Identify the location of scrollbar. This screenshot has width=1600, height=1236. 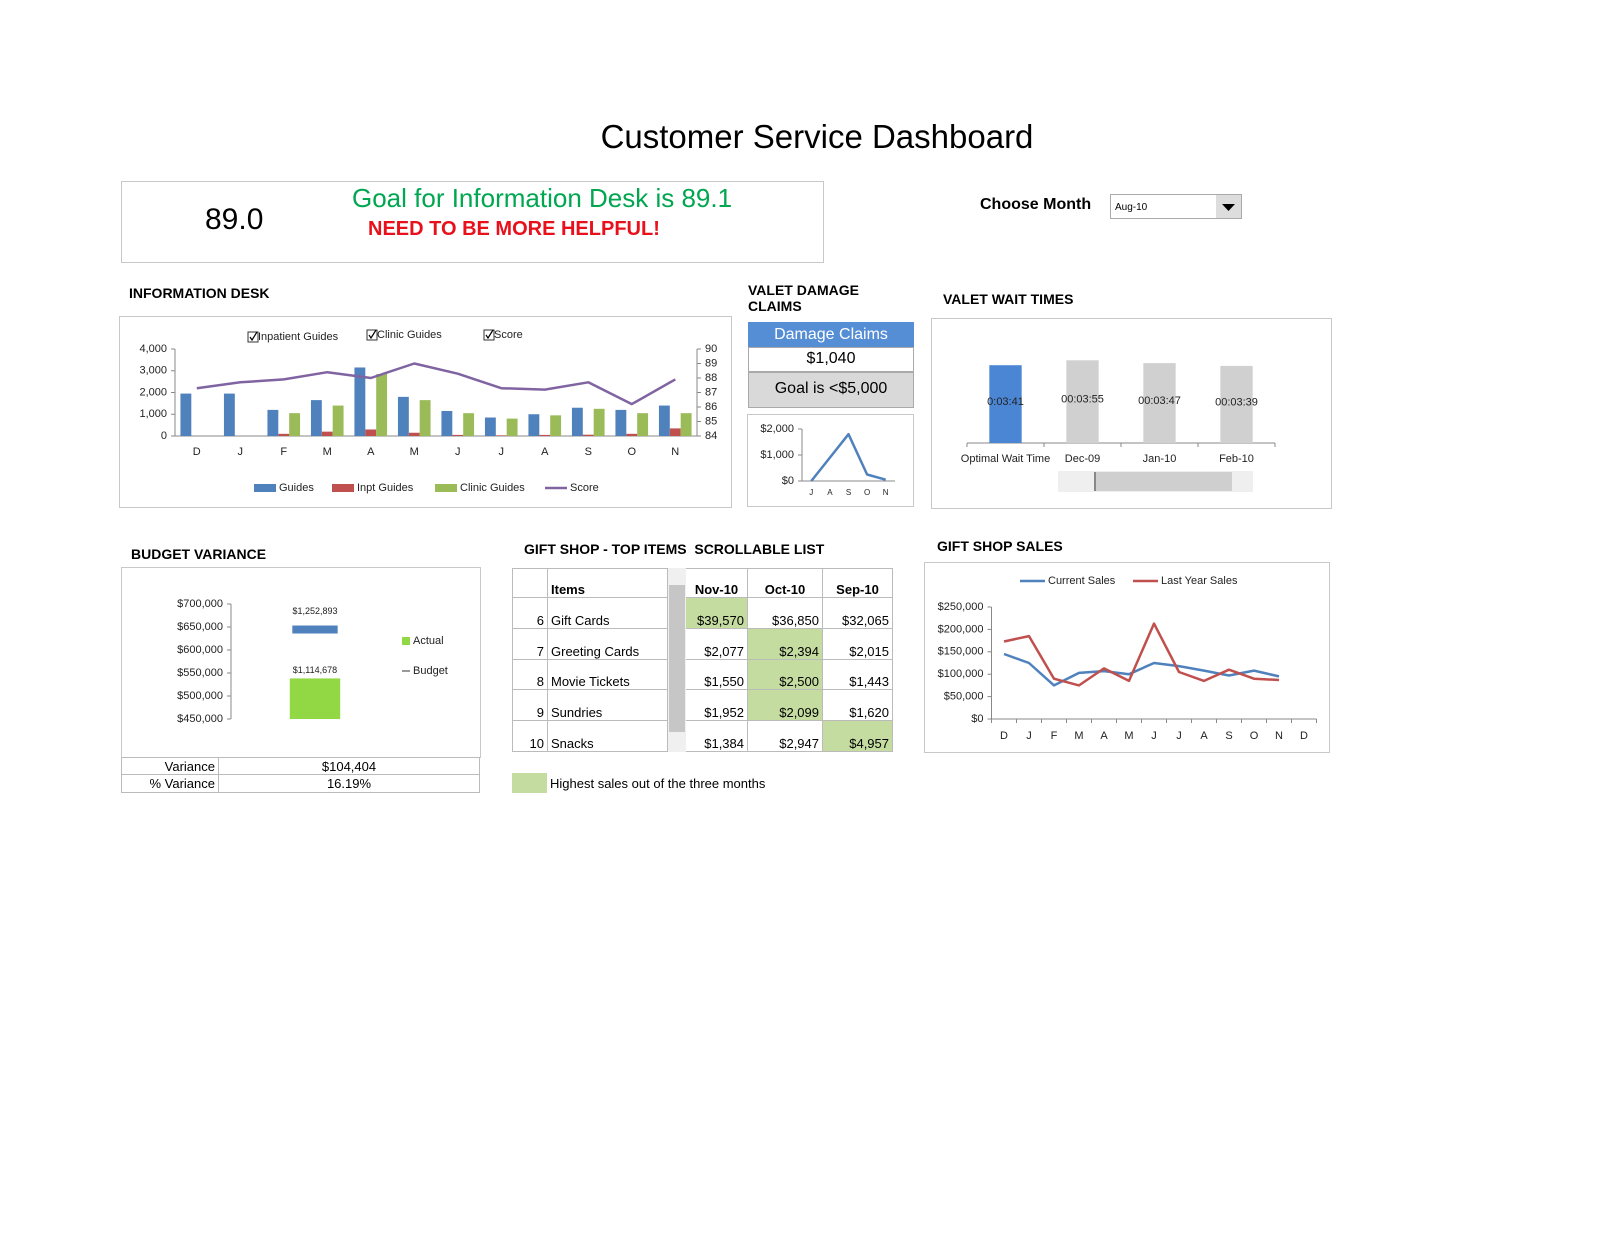
(1155, 481).